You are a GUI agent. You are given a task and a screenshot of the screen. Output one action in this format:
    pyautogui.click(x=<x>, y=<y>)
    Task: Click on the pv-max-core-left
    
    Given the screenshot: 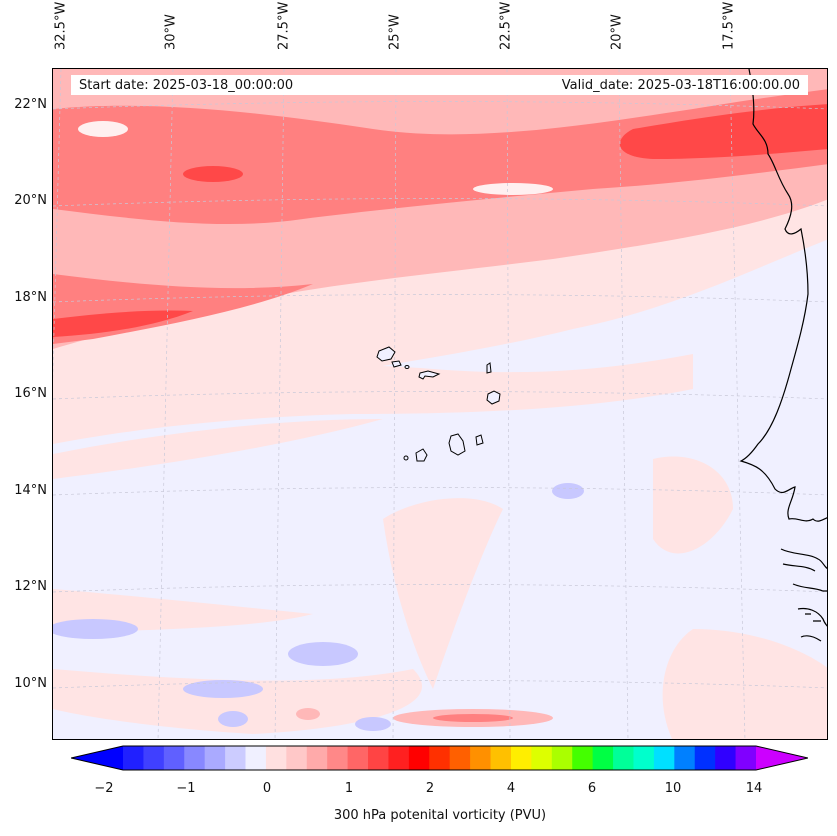 What is the action you would take?
    pyautogui.click(x=123, y=323)
    